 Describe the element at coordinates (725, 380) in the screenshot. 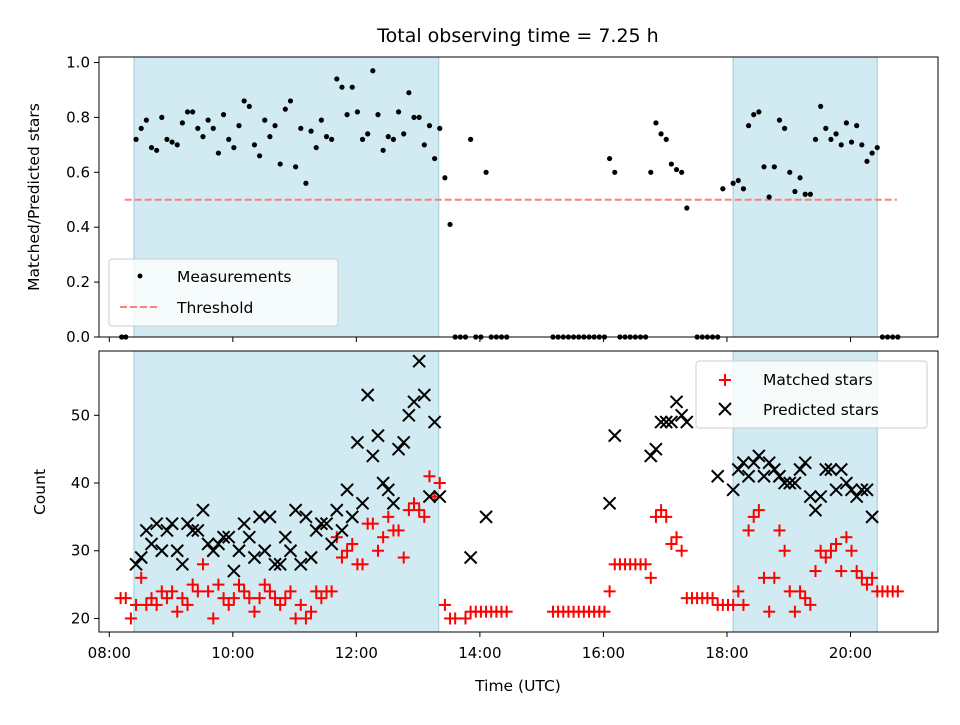

I see `legend-marker-matched` at that location.